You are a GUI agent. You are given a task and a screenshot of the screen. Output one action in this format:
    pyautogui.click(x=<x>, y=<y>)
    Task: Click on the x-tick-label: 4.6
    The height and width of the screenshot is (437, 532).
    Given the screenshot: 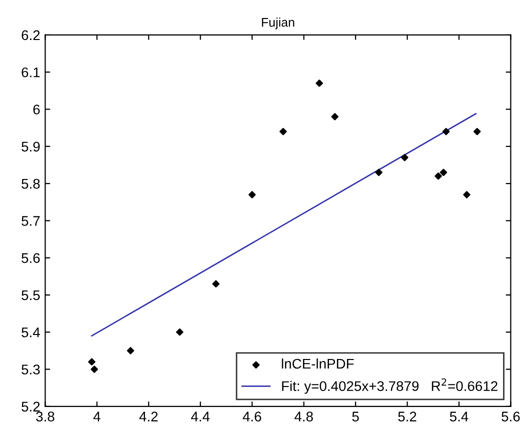 What is the action you would take?
    pyautogui.click(x=252, y=417)
    